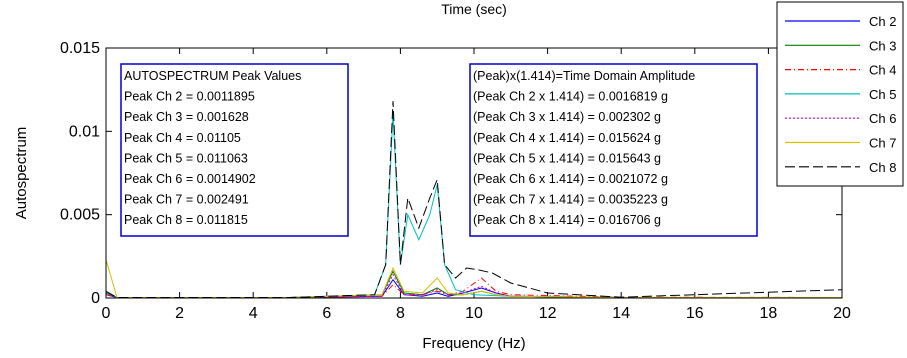 This screenshot has width=907, height=358. I want to click on x-tick-label: 0, so click(106, 313).